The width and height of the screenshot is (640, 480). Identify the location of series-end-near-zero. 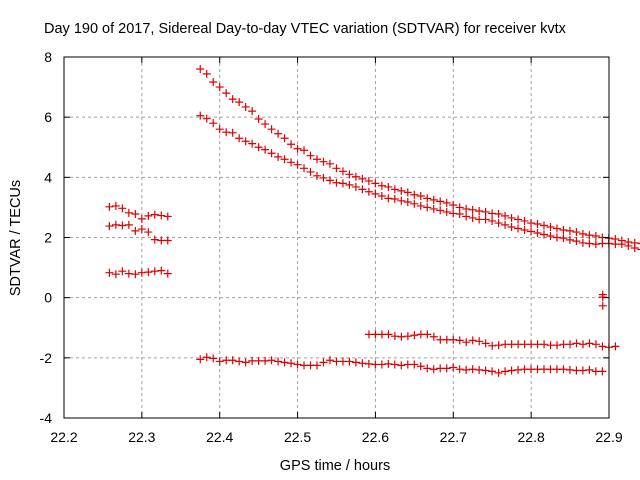
(602, 300).